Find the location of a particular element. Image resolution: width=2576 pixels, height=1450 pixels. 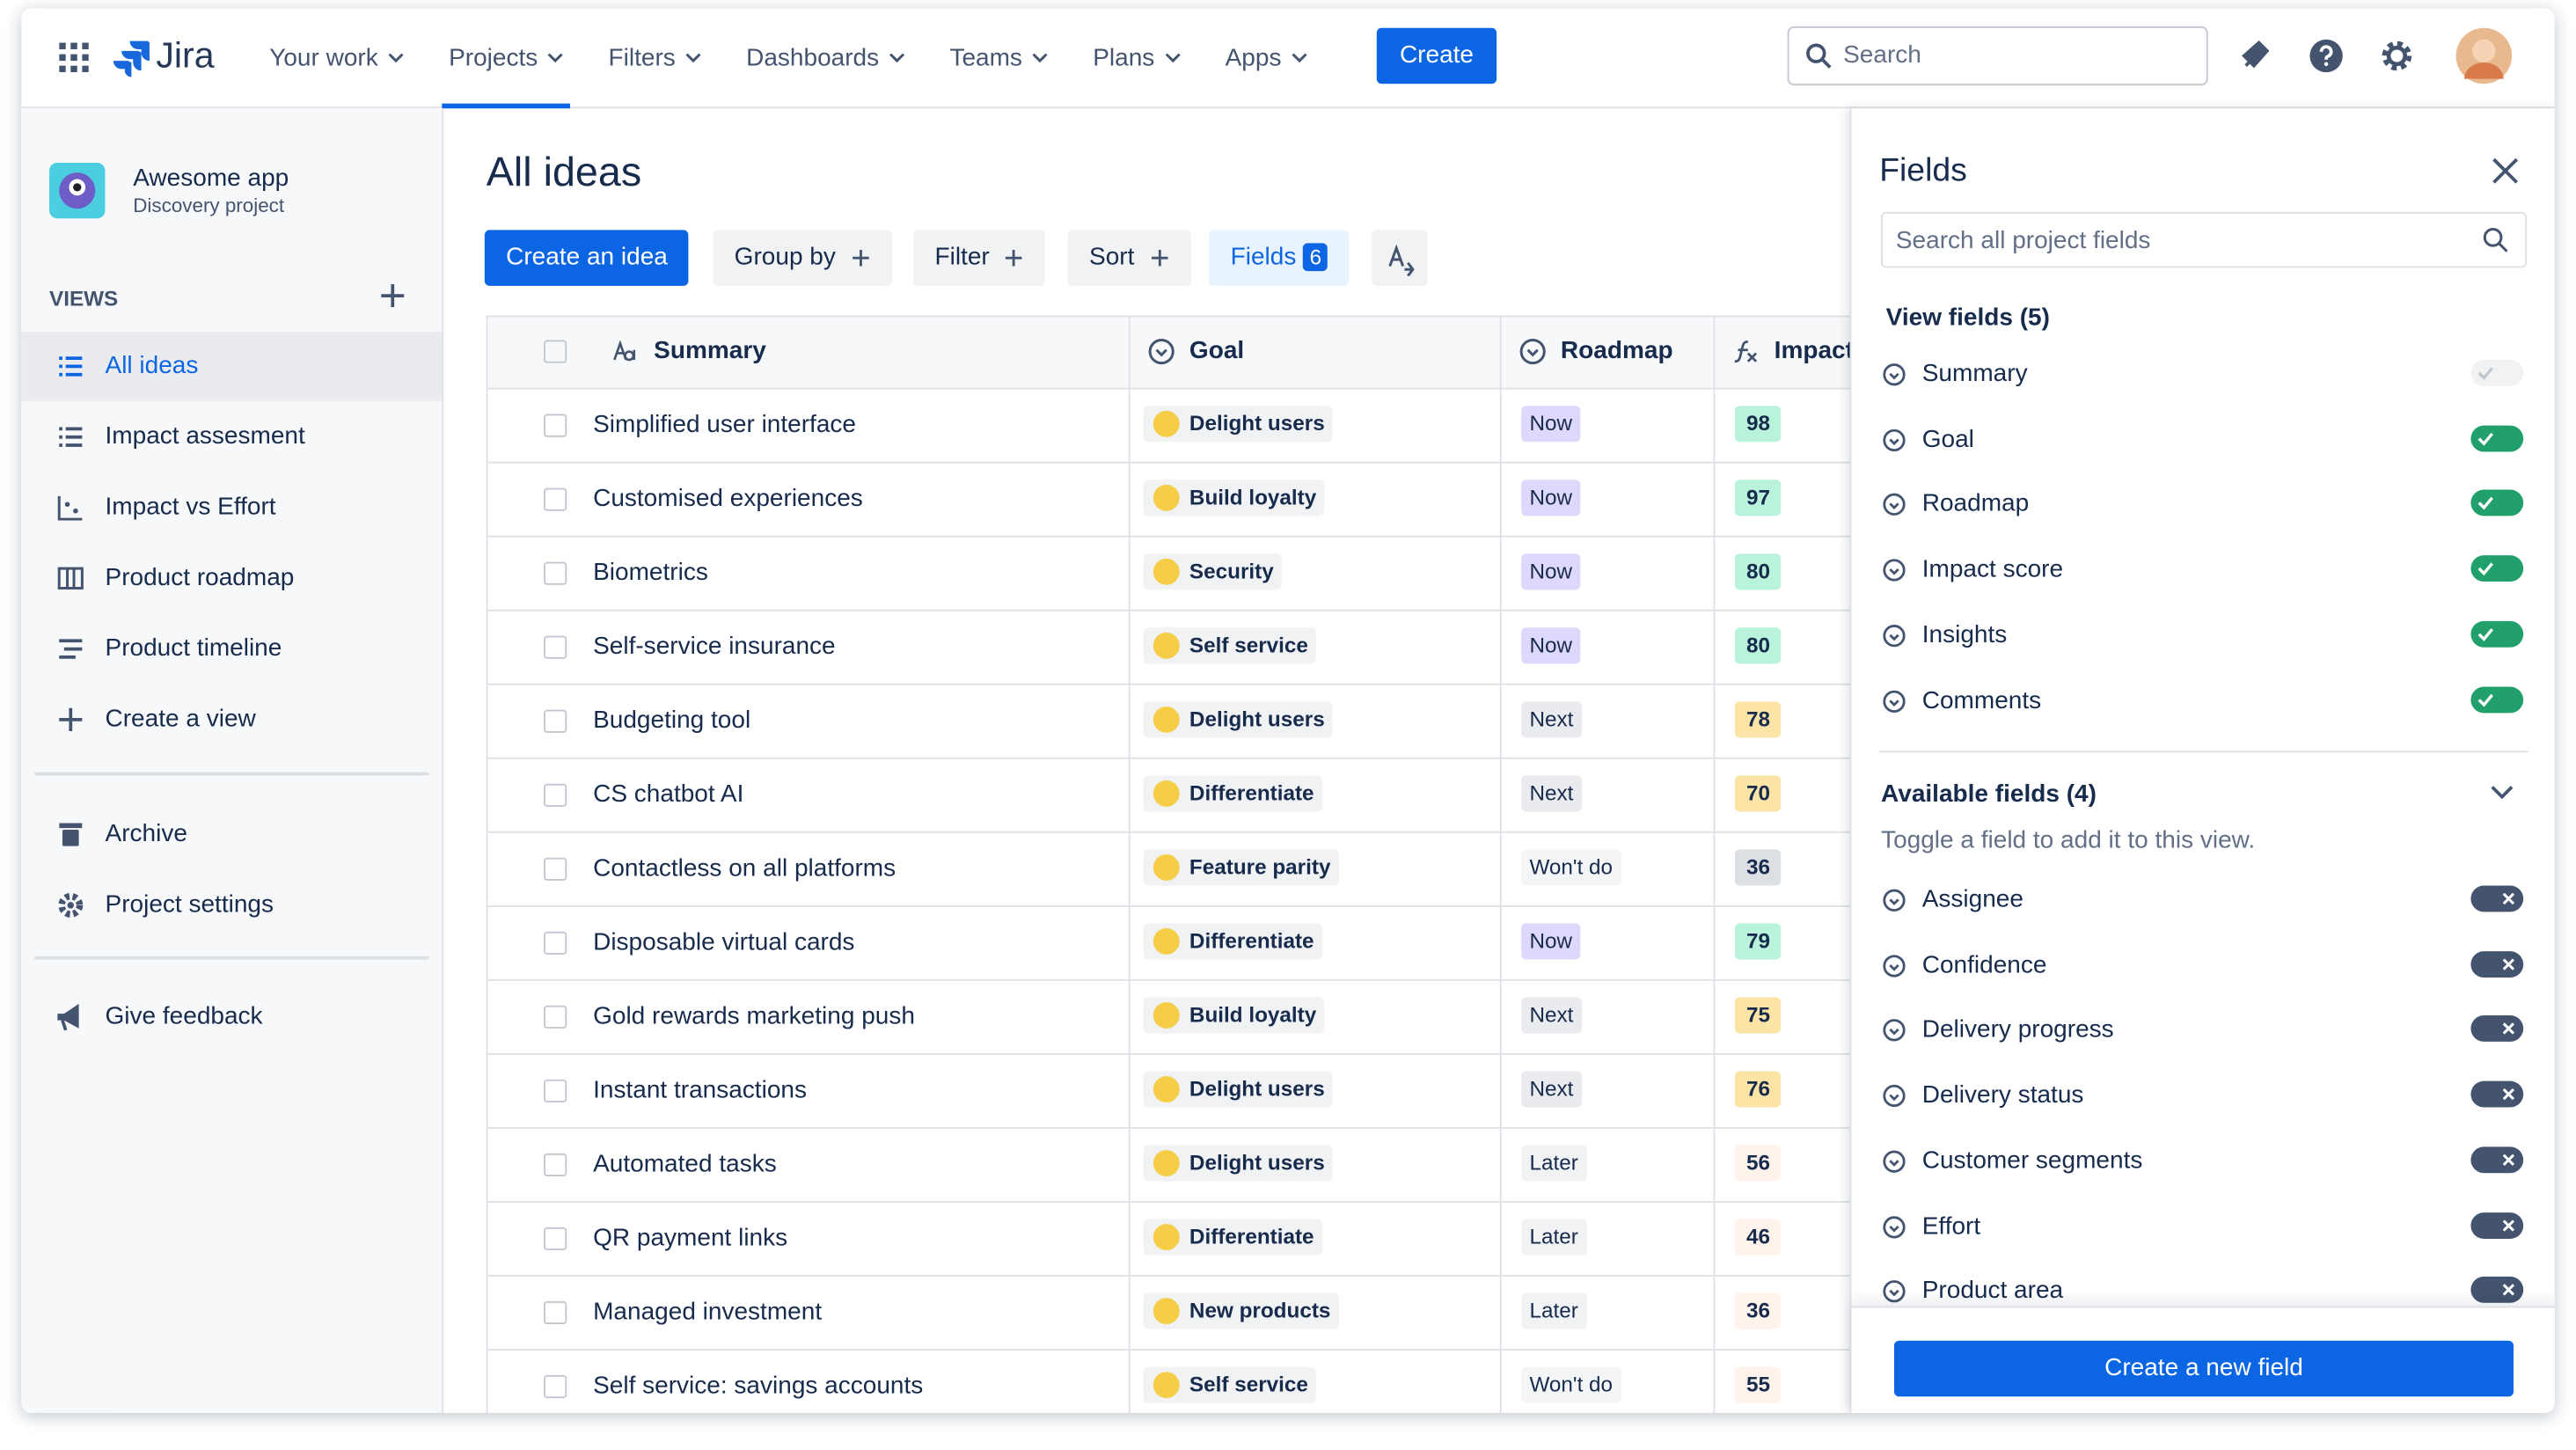

collapse-icon is located at coordinates (2502, 792).